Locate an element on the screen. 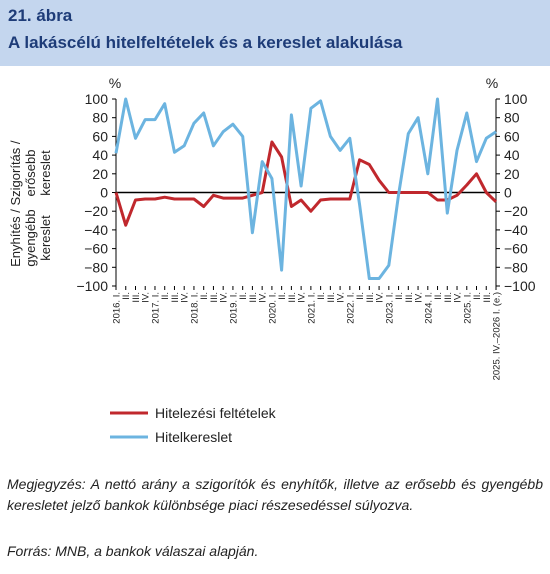  figure-source: Forrás: MNB, a bankok válaszai alapján. is located at coordinates (133, 551).